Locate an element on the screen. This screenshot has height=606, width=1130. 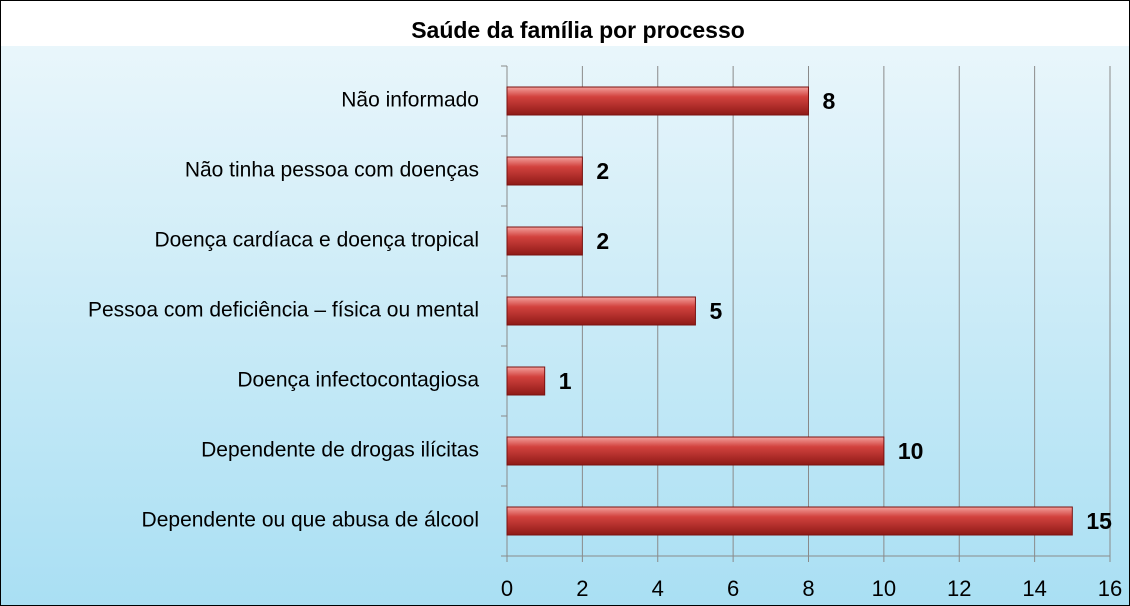
value-label: 8 is located at coordinates (829, 101).